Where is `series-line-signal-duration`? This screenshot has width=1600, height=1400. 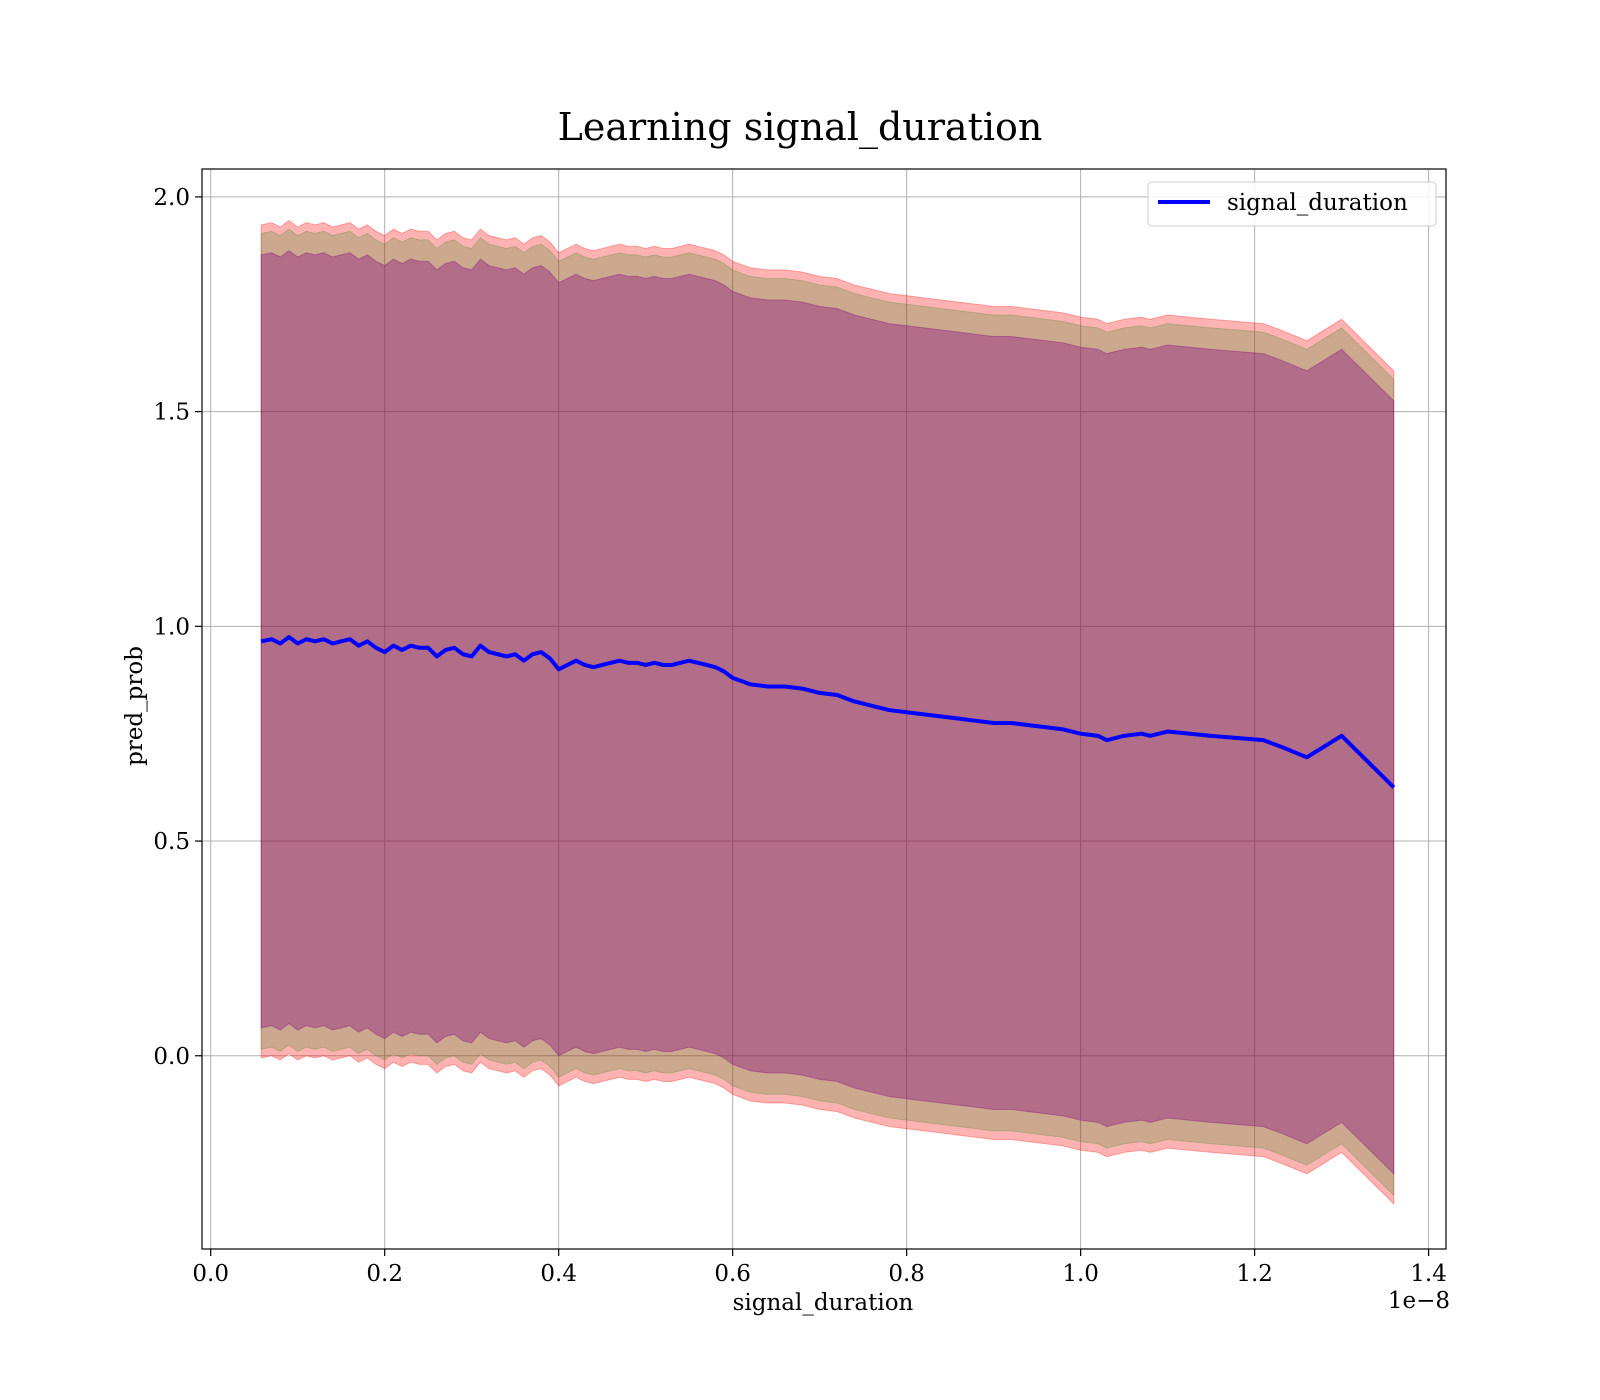
series-line-signal-duration is located at coordinates (828, 712).